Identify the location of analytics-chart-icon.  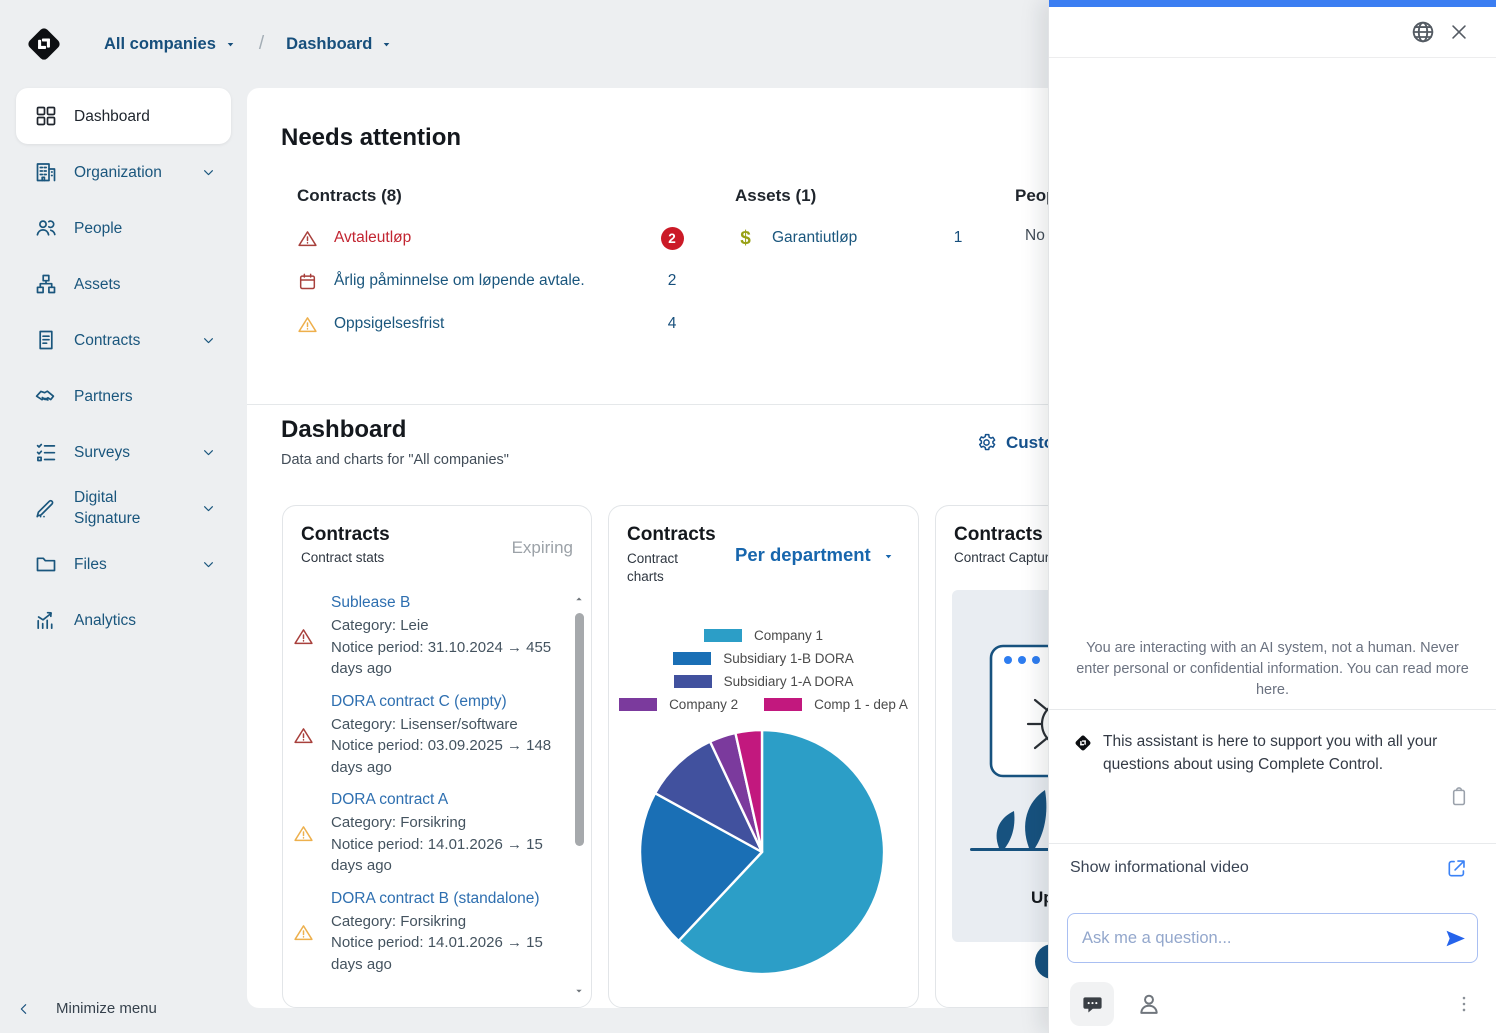
(46, 620).